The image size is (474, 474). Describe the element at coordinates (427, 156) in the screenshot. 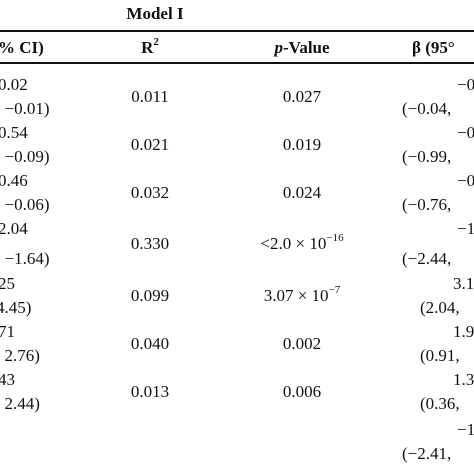

I see `beta-bottom: (−0.99,` at that location.